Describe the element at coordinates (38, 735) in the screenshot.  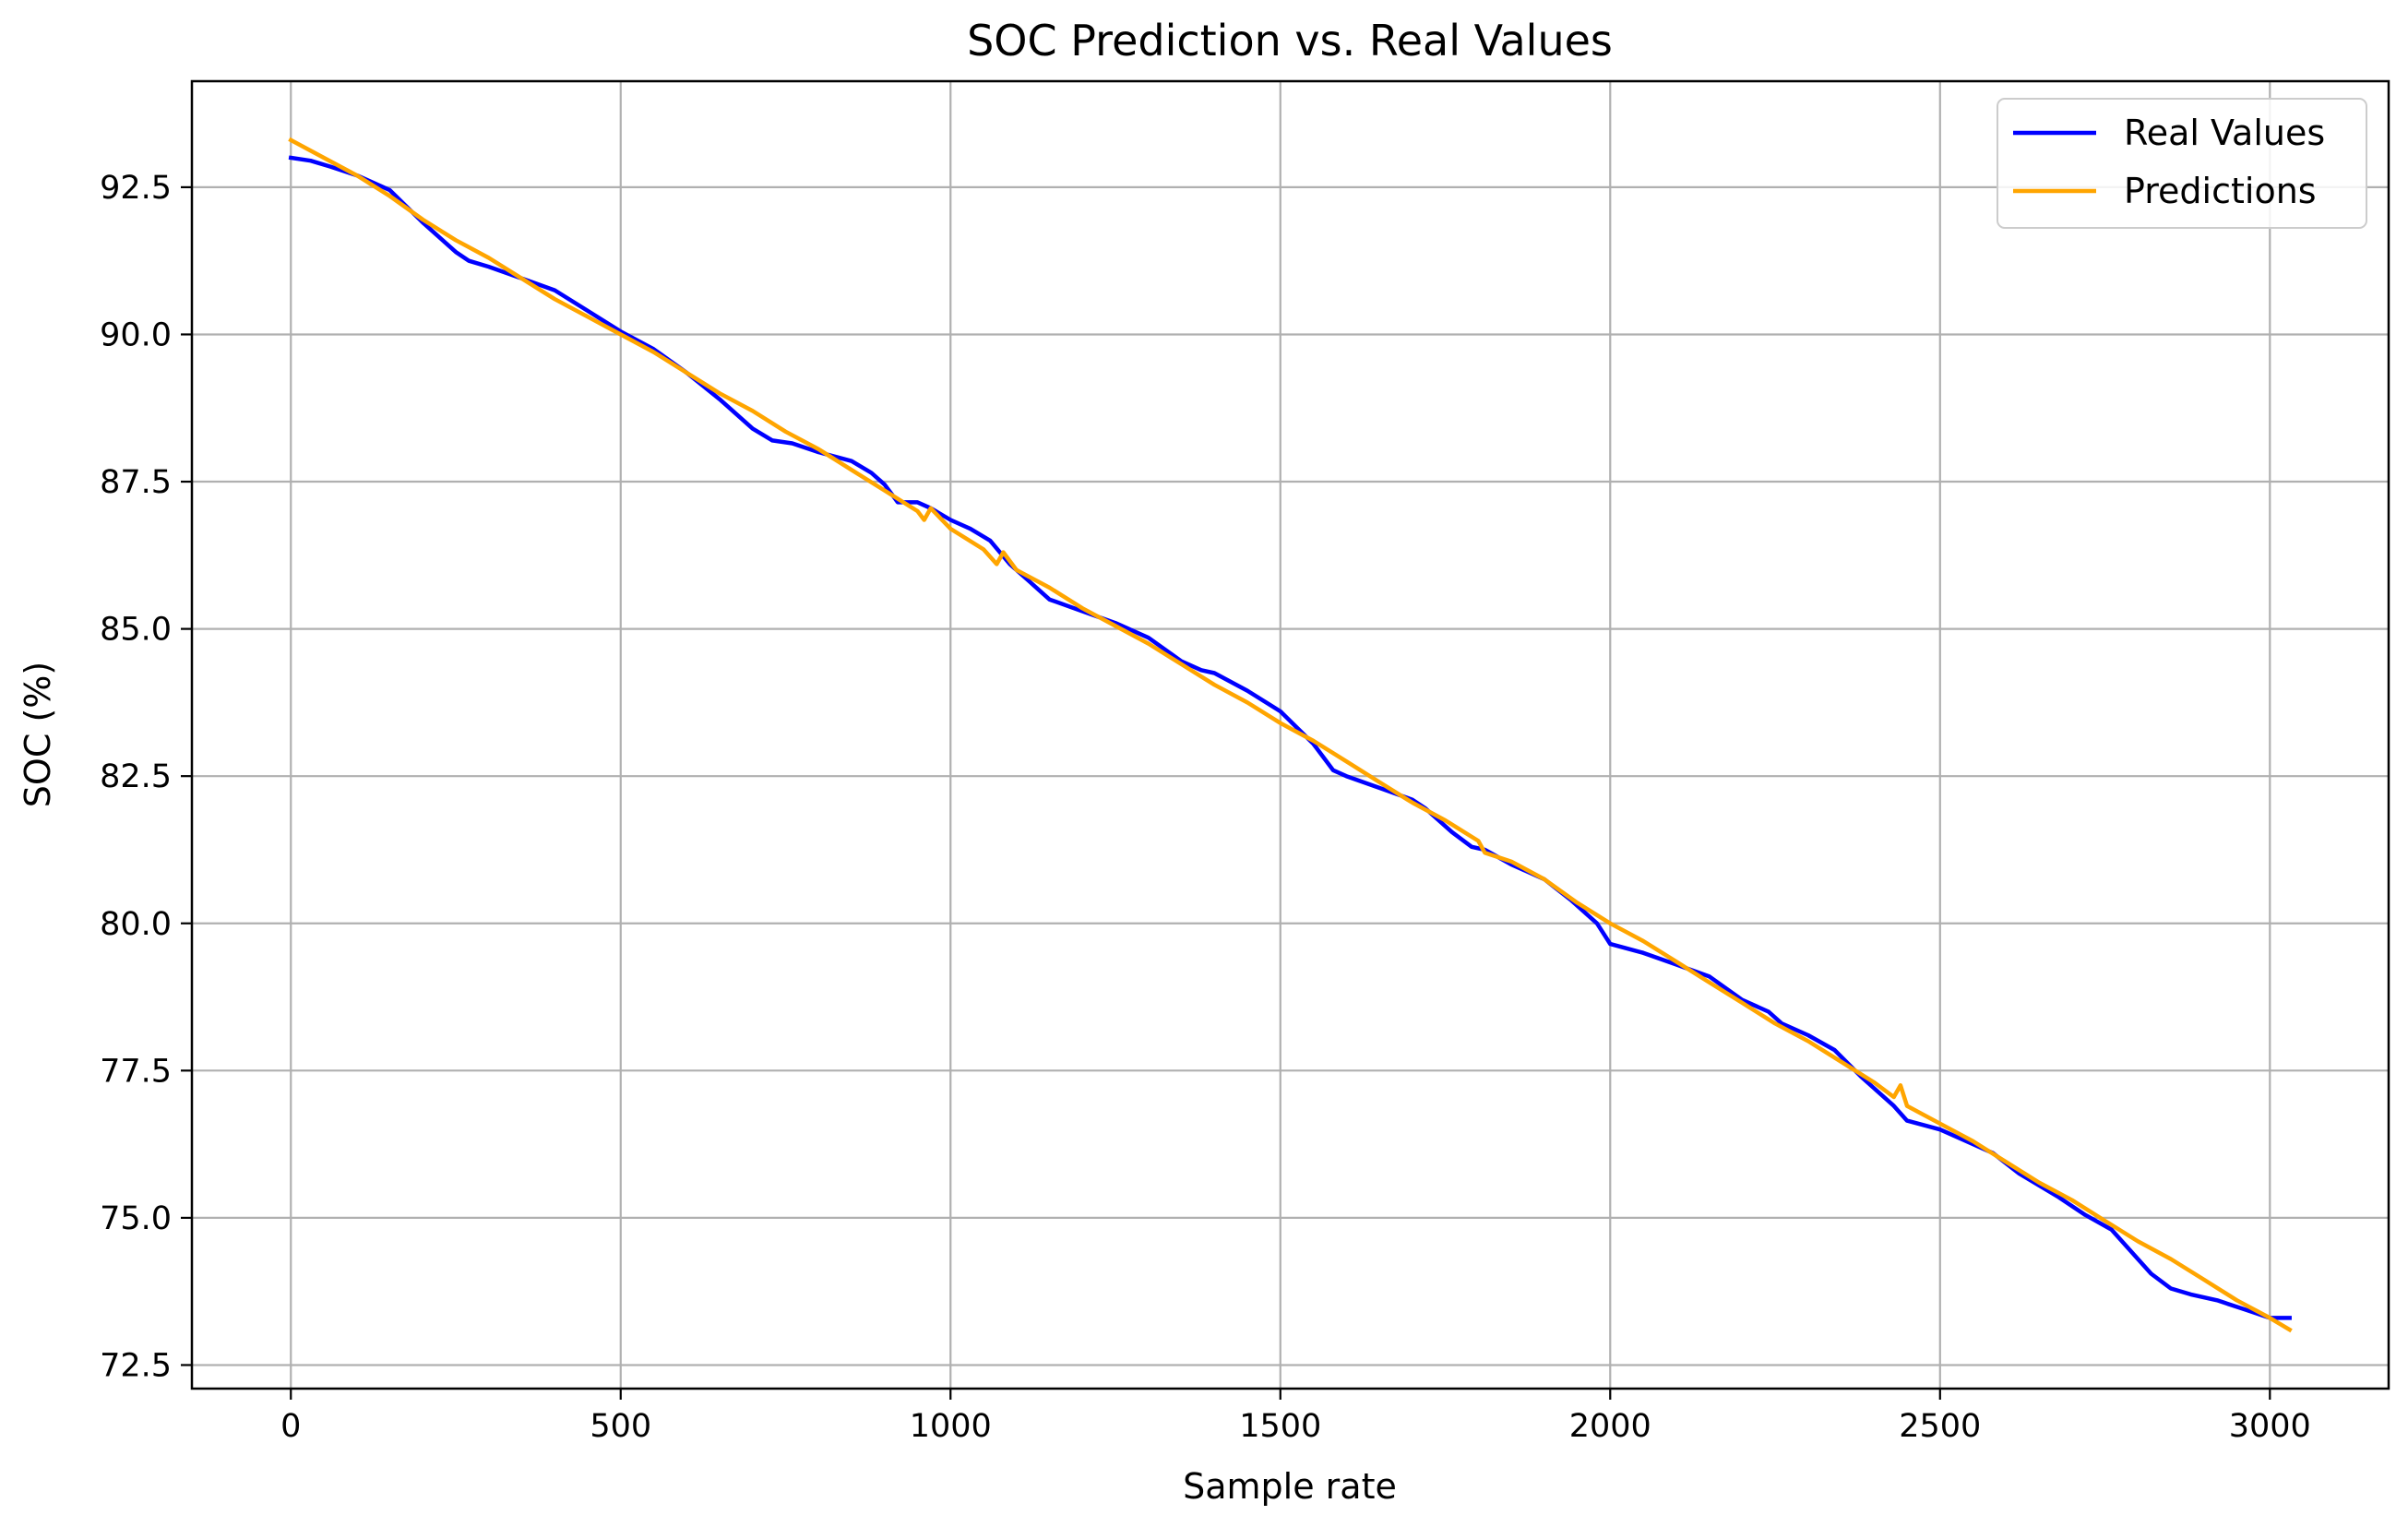
I see `y-axis-title: SOC (%)` at that location.